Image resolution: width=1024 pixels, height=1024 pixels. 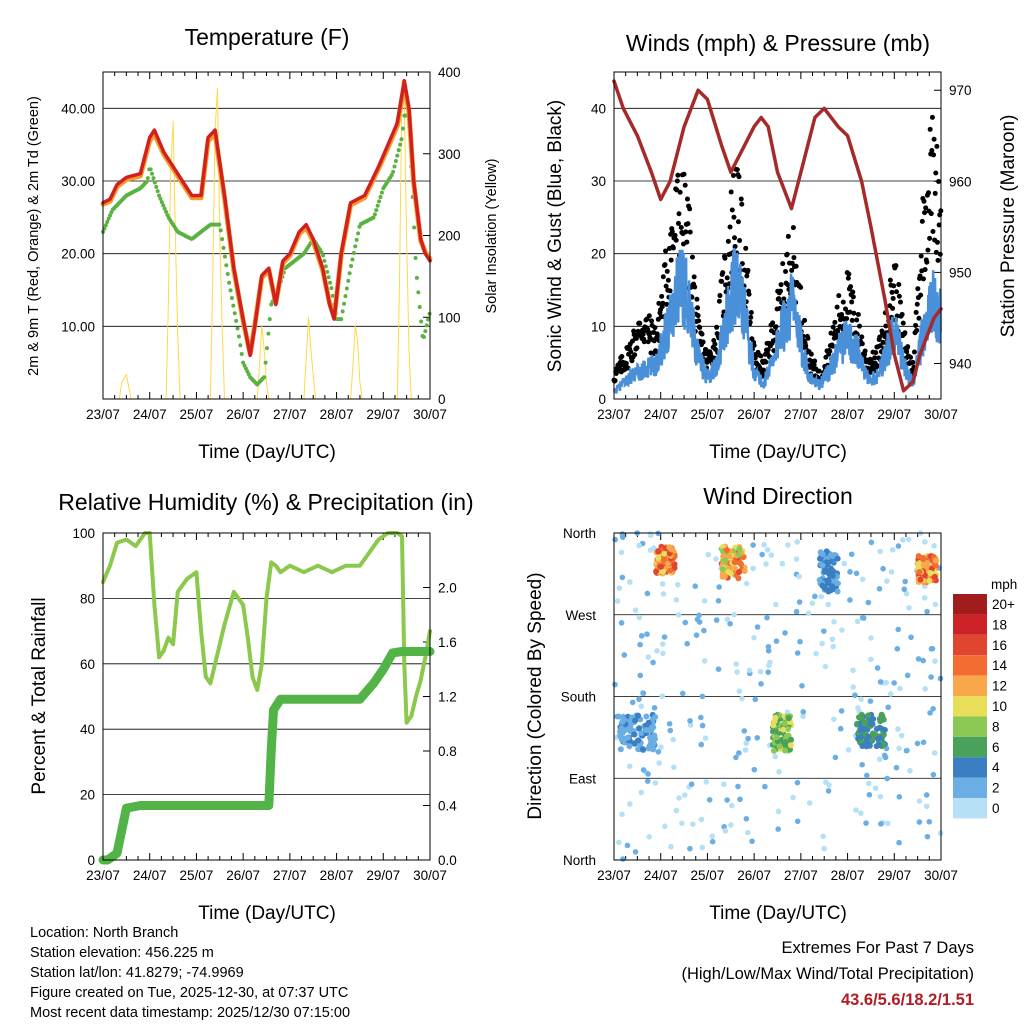 What do you see at coordinates (243, 875) in the screenshot?
I see `x-tick-label: 26/07` at bounding box center [243, 875].